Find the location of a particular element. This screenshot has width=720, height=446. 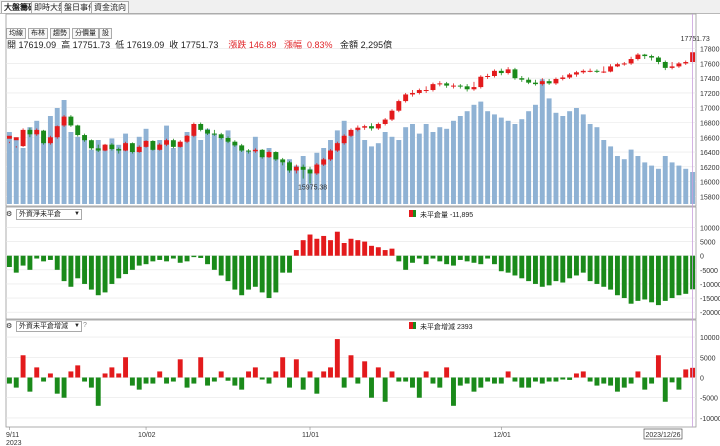

high-label: 高 is located at coordinates (66, 45).